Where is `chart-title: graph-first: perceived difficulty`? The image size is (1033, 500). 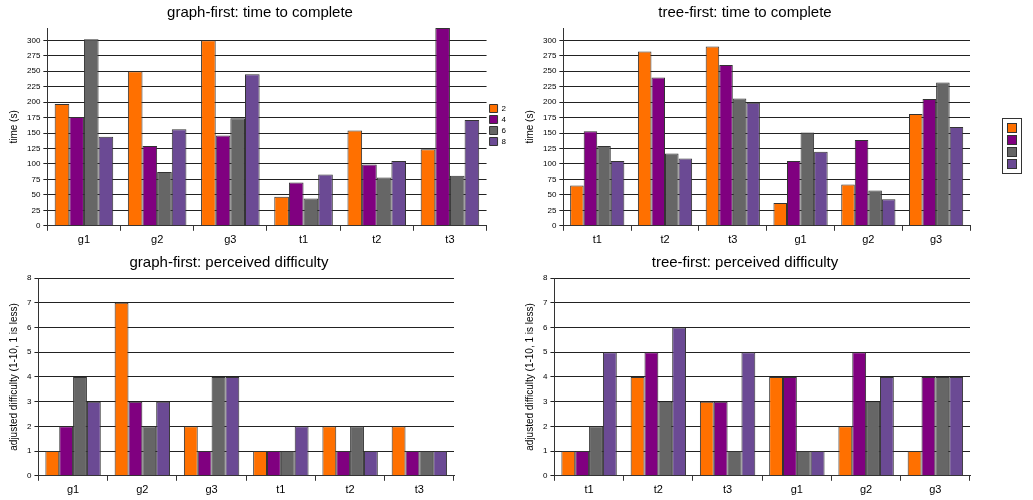 chart-title: graph-first: perceived difficulty is located at coordinates (229, 262).